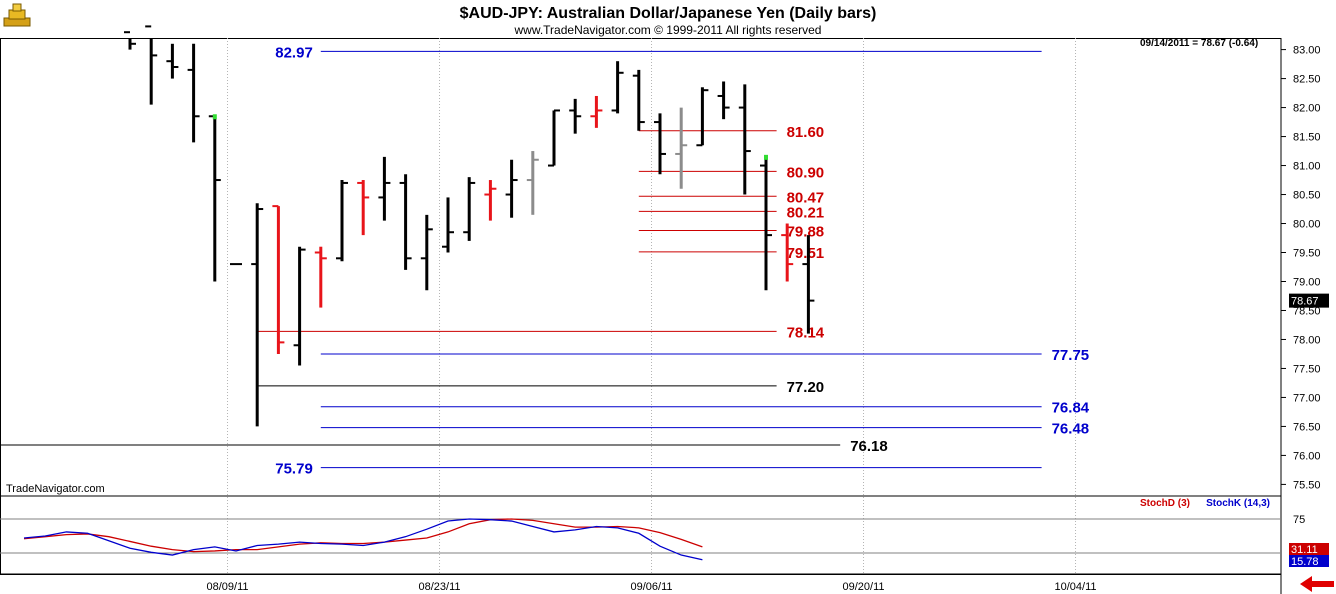  I want to click on price-level-label: 82.97, so click(294, 52).